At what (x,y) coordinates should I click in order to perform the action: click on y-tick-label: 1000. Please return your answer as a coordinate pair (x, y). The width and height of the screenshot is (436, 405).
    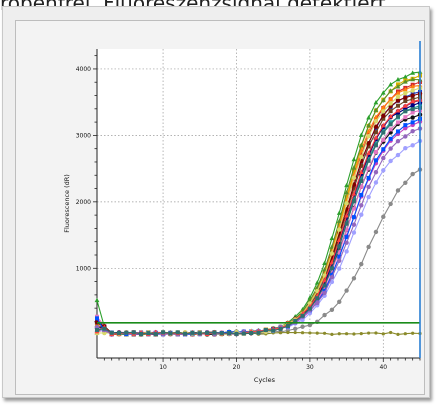
    Looking at the image, I should click on (83, 268).